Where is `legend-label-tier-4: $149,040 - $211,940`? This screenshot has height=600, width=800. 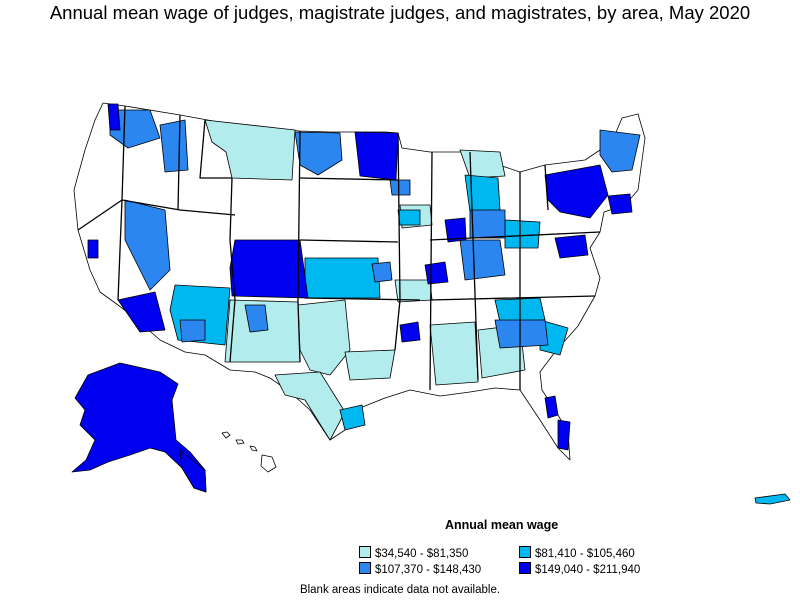 legend-label-tier-4: $149,040 - $211,940 is located at coordinates (588, 570).